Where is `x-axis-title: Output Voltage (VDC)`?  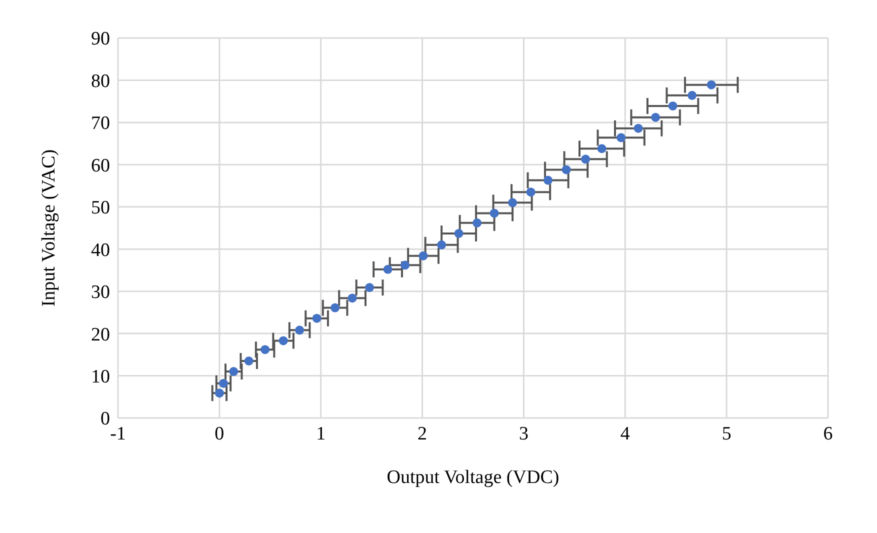 x-axis-title: Output Voltage (VDC) is located at coordinates (473, 477).